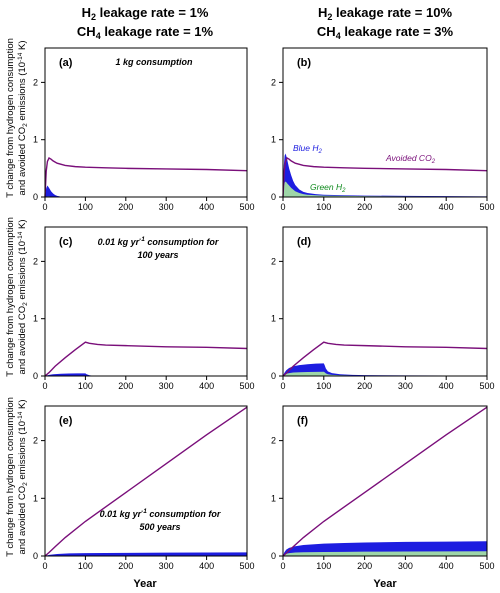 Image resolution: width=500 pixels, height=593 pixels. Describe the element at coordinates (146, 177) in the screenshot. I see `avoided-co2-line-a` at that location.